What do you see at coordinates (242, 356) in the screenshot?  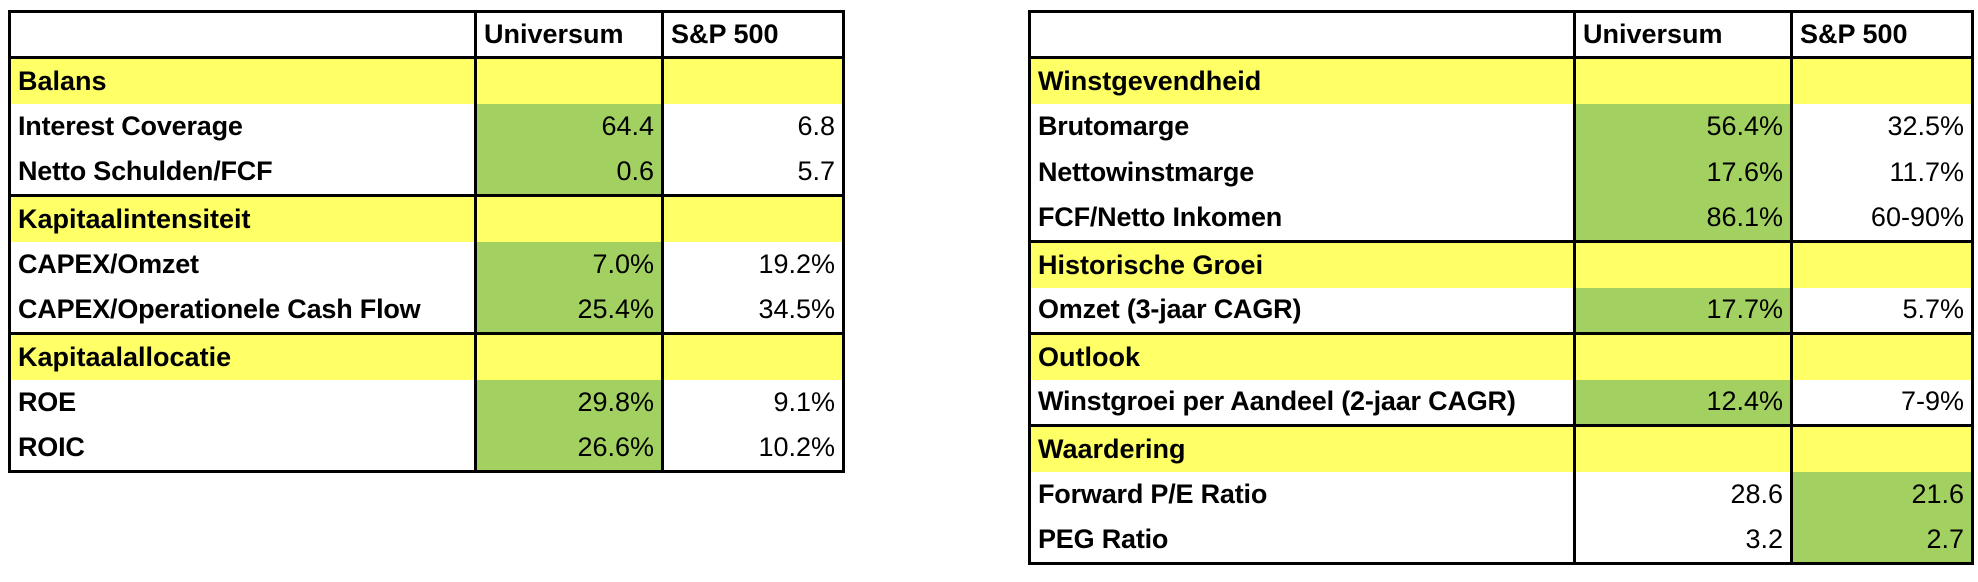 I see `section-title: Kapitaalallocatie` at bounding box center [242, 356].